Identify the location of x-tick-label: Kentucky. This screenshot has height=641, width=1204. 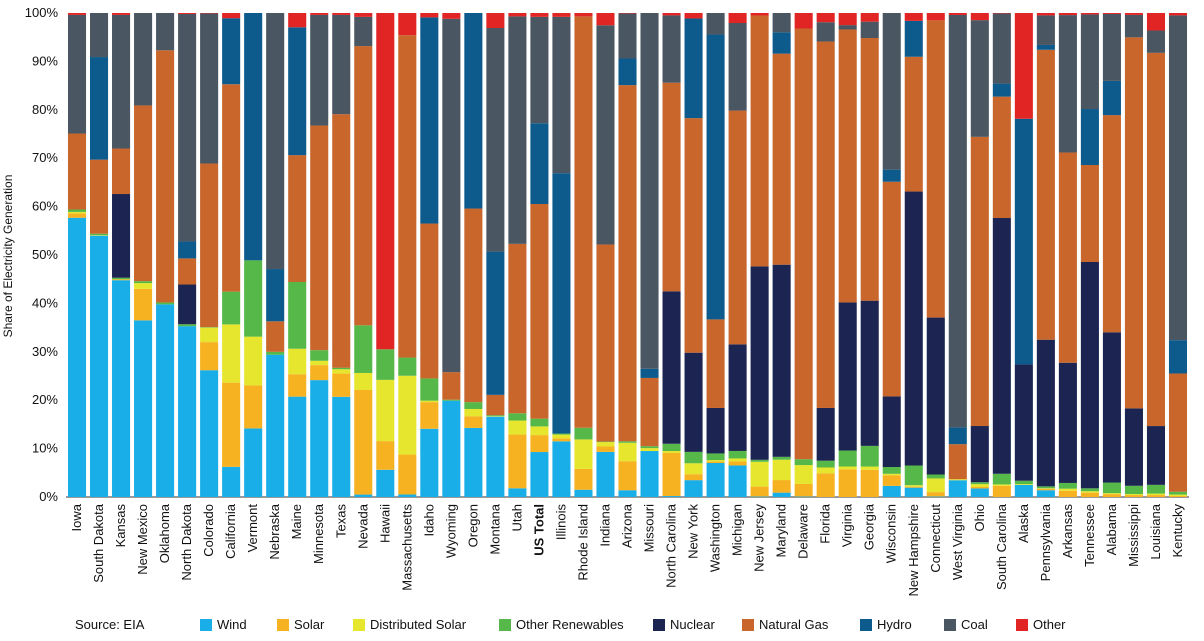
(1177, 531).